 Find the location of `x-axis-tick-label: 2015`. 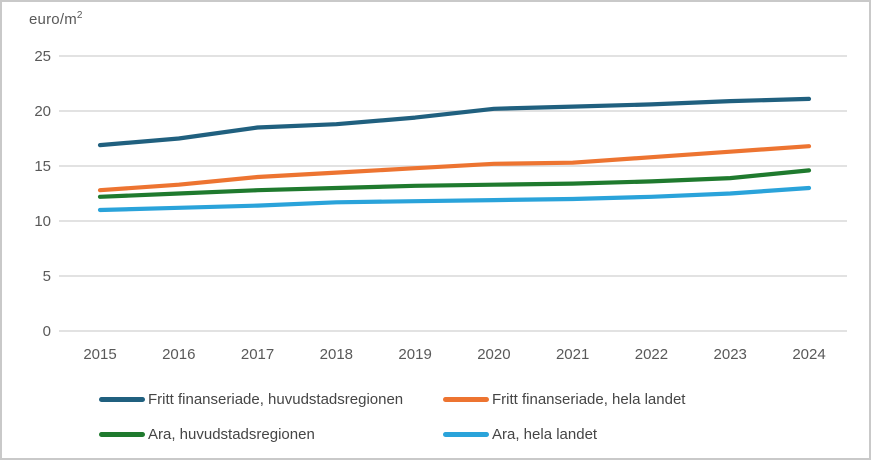

x-axis-tick-label: 2015 is located at coordinates (99, 354).